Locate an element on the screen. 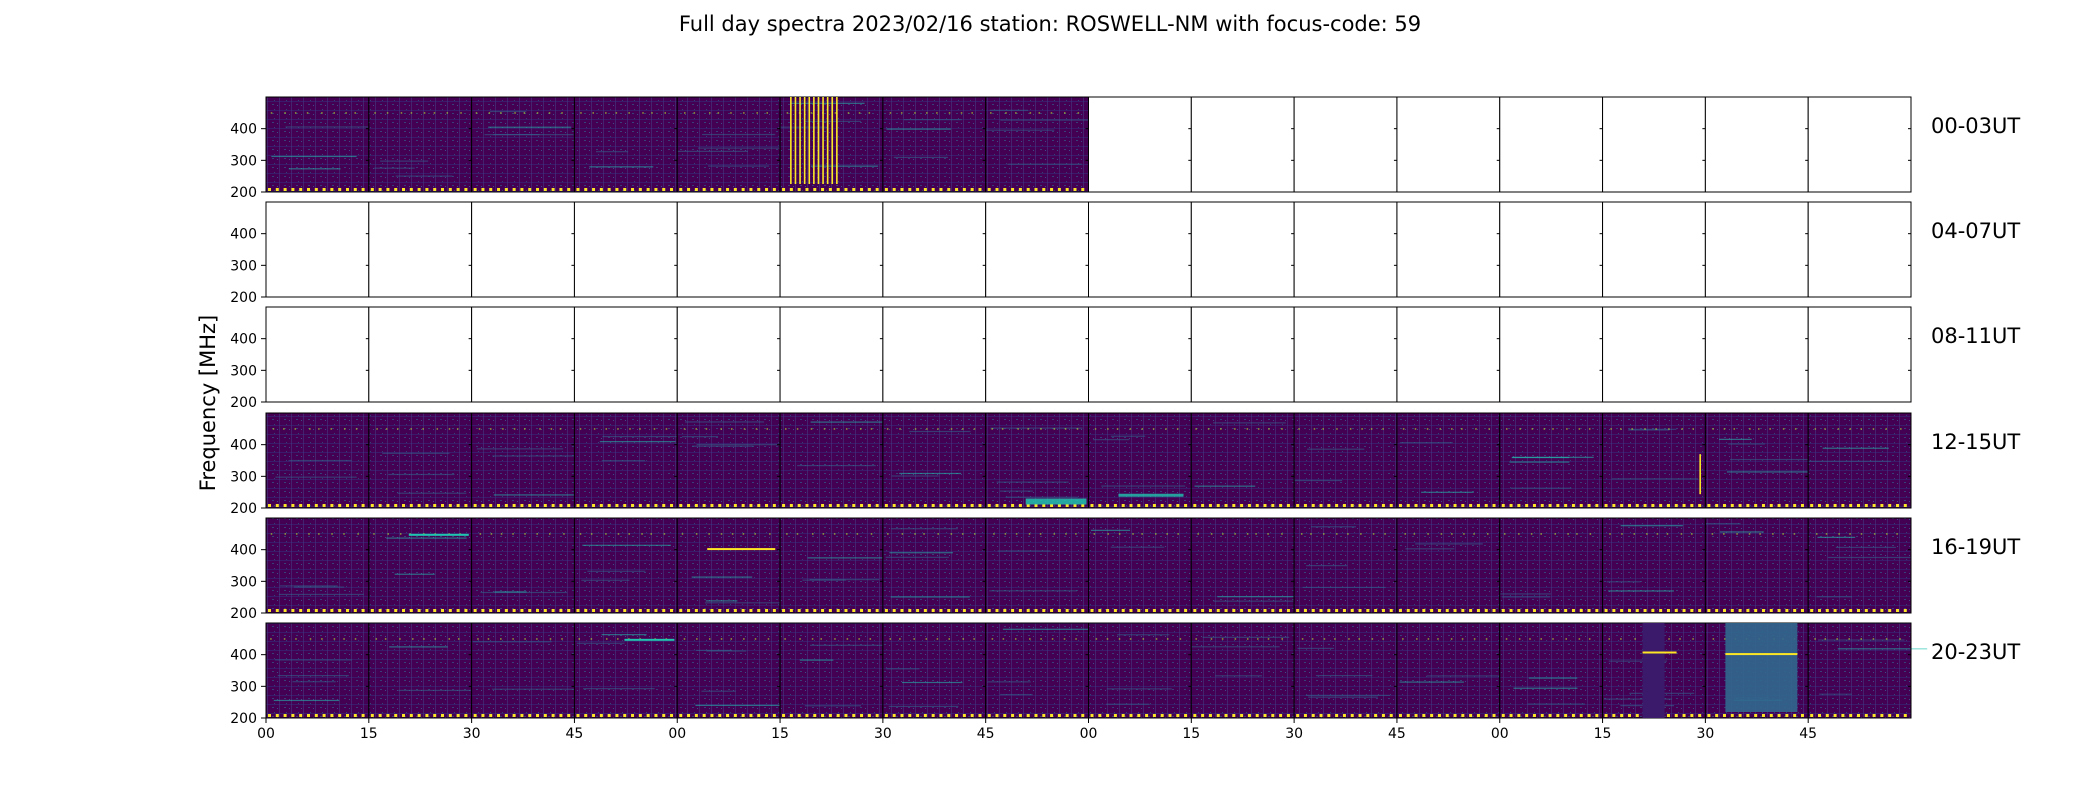 The image size is (2100, 800). y-axis-label: Frequency [MHz] is located at coordinates (208, 403).